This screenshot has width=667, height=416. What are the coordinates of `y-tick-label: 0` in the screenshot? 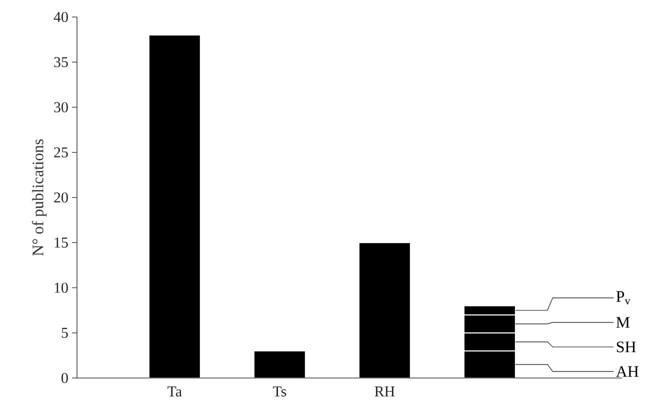 It's located at (65, 378).